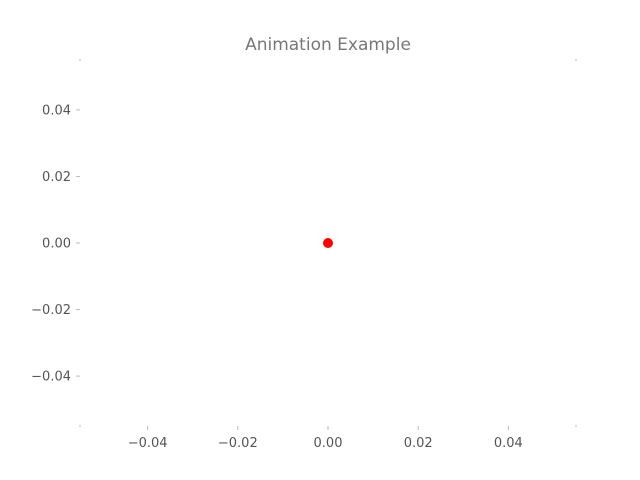 Image resolution: width=640 pixels, height=480 pixels. I want to click on data-points, so click(328, 243).